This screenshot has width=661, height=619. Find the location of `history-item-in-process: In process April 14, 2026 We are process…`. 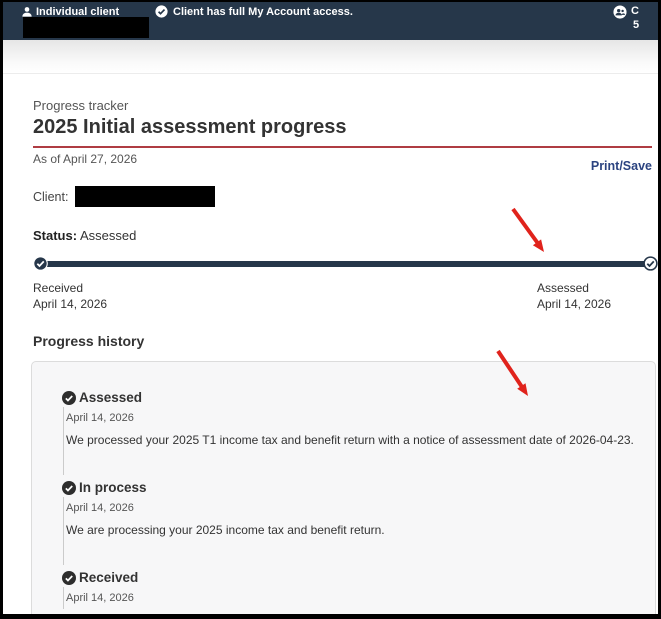

history-item-in-process: In process April 14, 2026 We are process… is located at coordinates (348, 523).